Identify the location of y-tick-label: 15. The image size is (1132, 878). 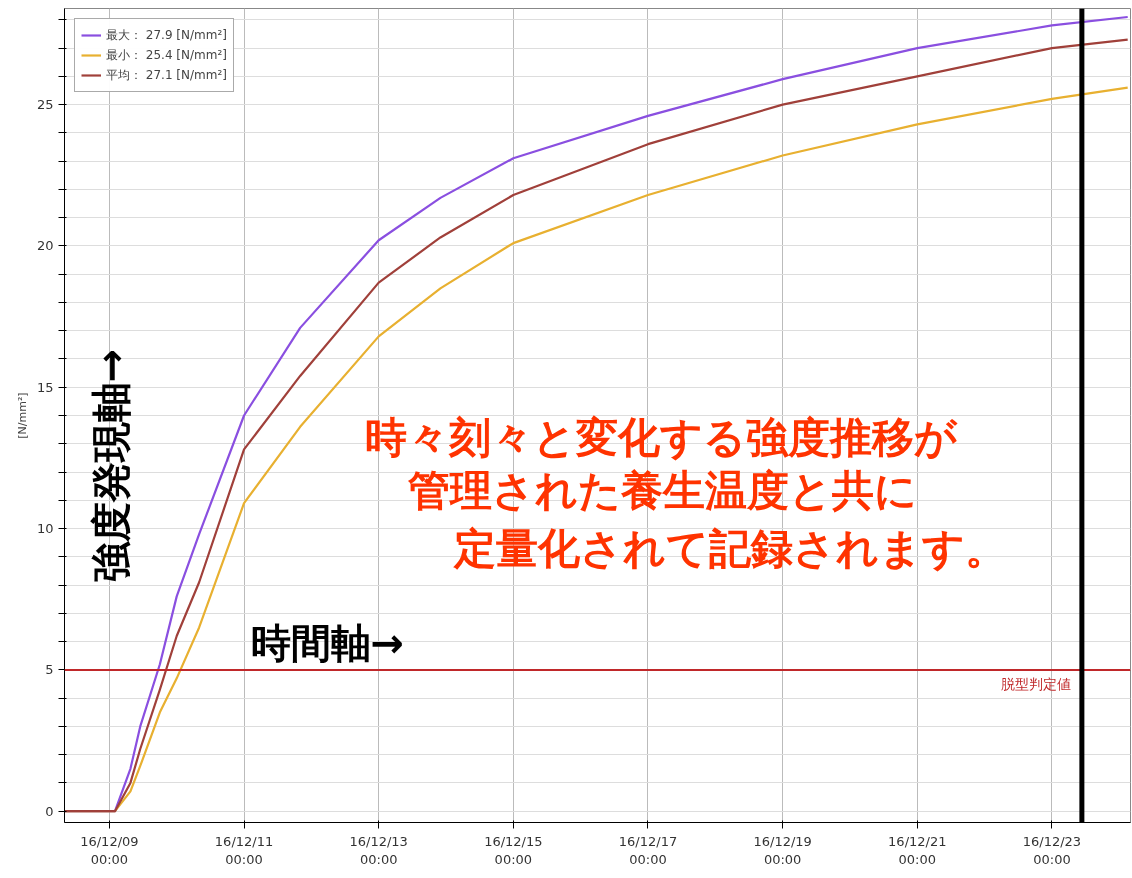
(45, 387).